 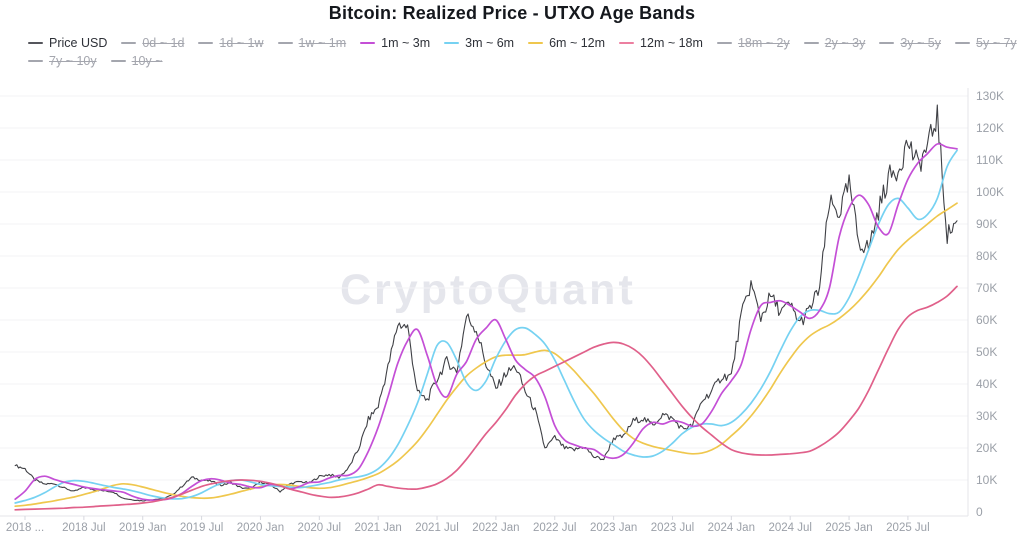 I want to click on y-tick-label-120K: 120K, so click(x=990, y=128).